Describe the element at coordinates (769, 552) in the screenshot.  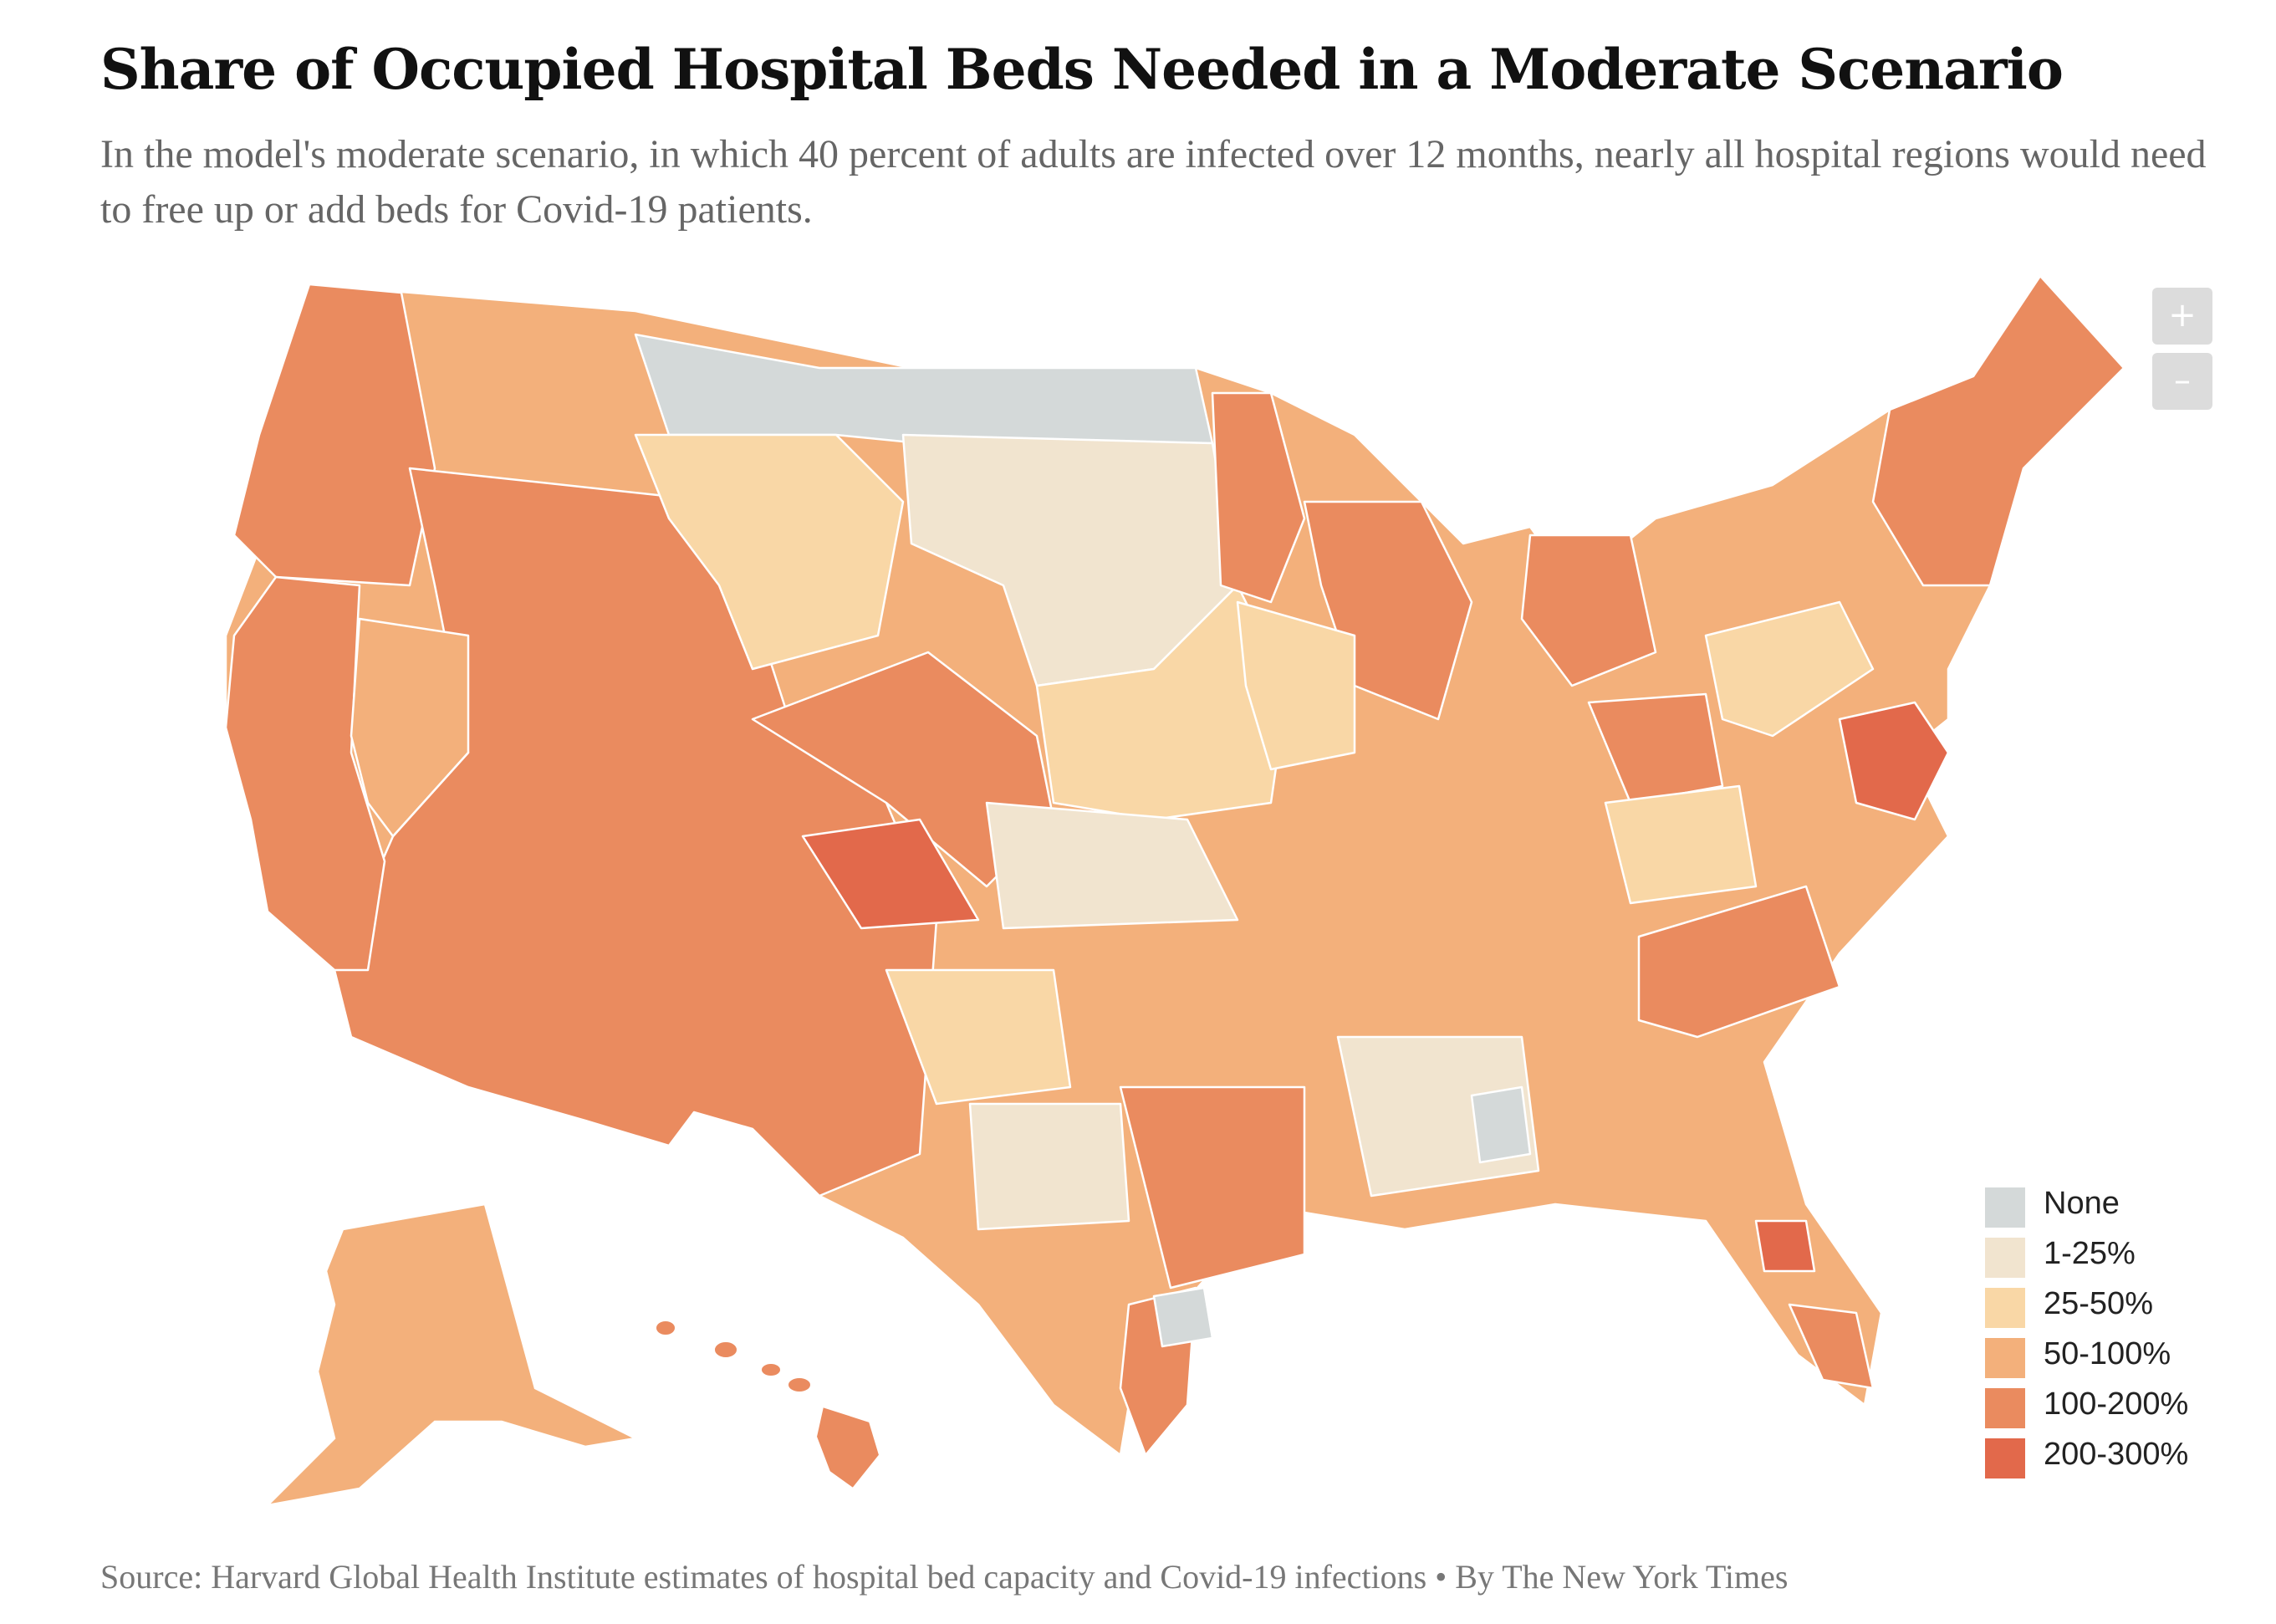
I see `region-montana-plains` at that location.